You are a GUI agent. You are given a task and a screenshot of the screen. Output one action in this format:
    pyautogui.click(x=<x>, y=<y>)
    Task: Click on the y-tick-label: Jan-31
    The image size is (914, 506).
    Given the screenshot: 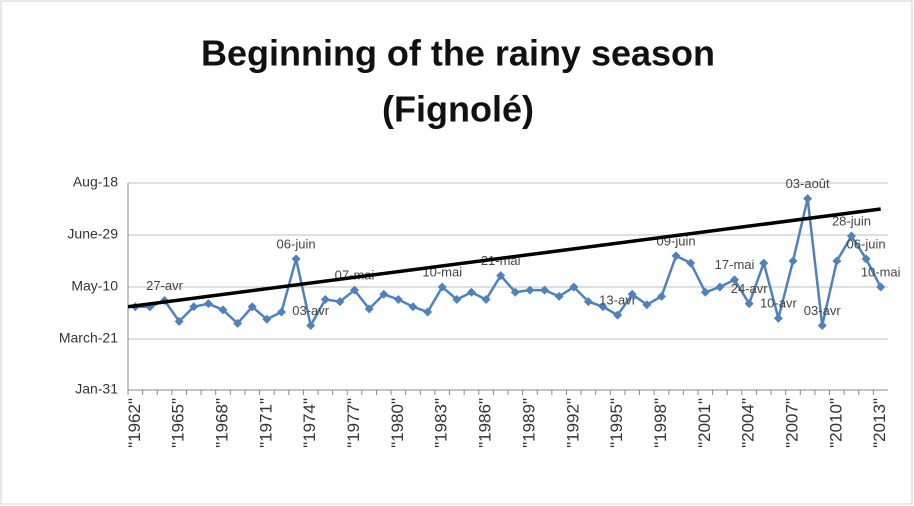 What is the action you would take?
    pyautogui.click(x=96, y=389)
    